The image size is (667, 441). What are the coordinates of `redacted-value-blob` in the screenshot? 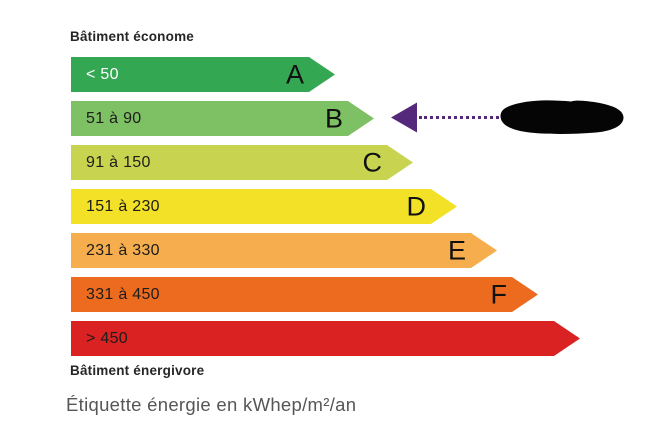 It's located at (562, 117).